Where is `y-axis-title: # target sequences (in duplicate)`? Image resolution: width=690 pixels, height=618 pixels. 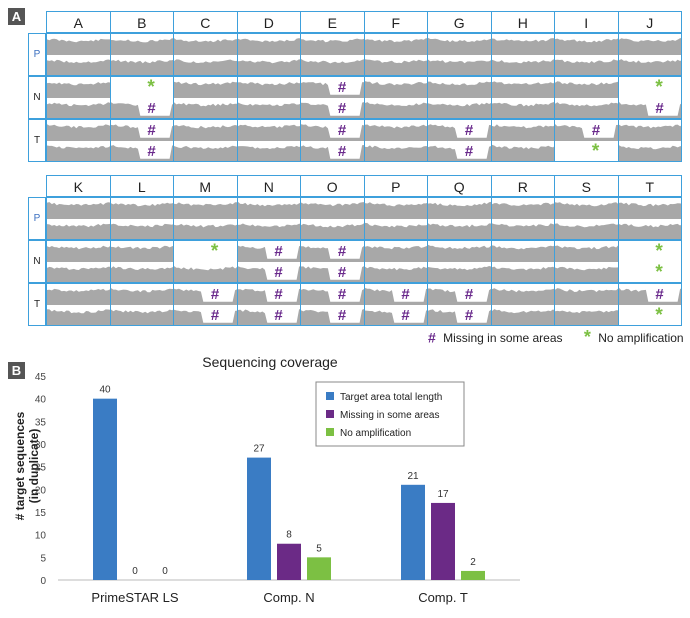
y-axis-title: # target sequences (in duplicate) is located at coordinates (27, 465).